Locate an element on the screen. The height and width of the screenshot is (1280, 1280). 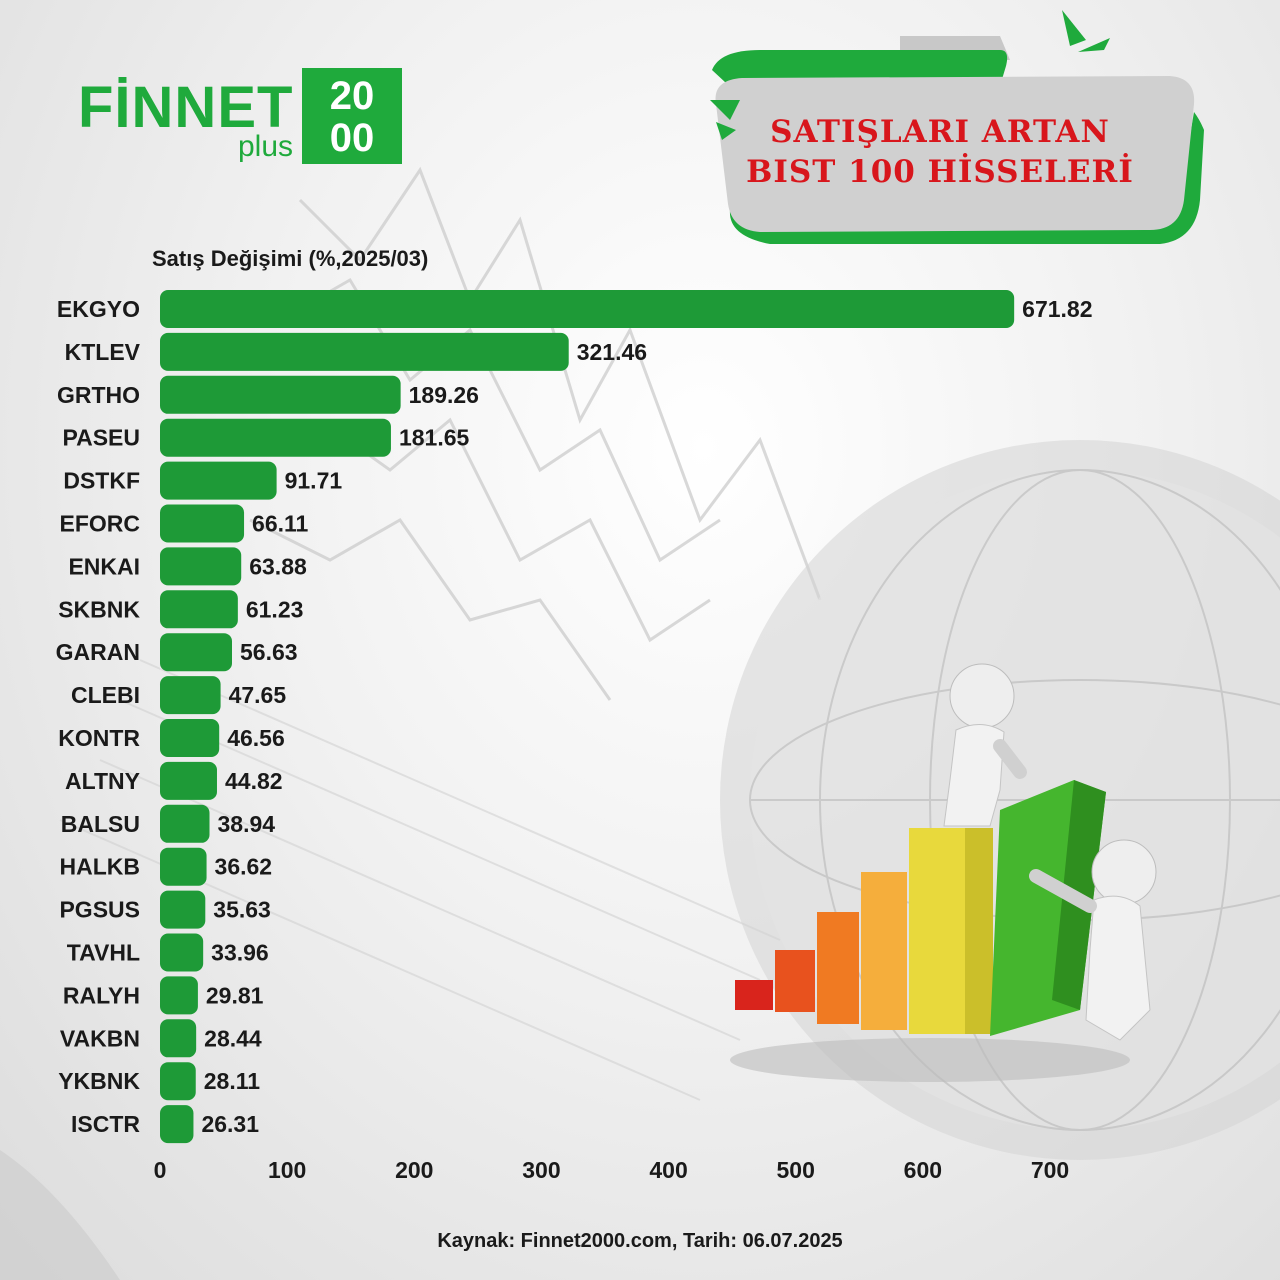
bar-vakbn is located at coordinates (178, 1038).